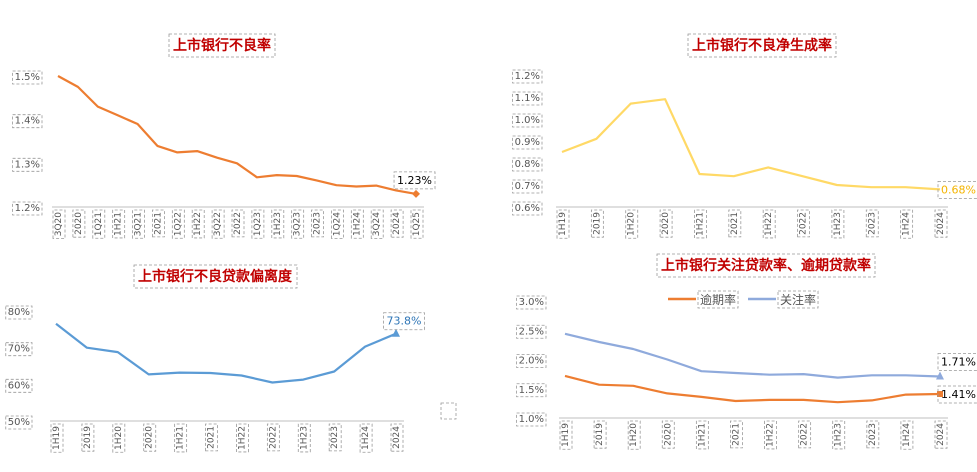 Image resolution: width=977 pixels, height=472 pixels. Describe the element at coordinates (178, 224) in the screenshot. I see `x-tick-label: 1Q22` at that location.